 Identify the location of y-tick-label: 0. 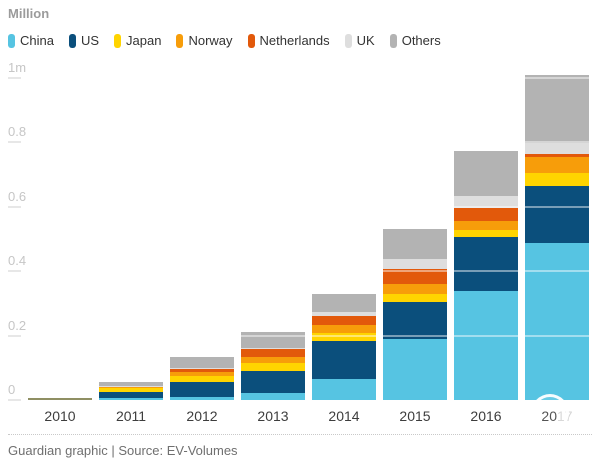
(12, 389).